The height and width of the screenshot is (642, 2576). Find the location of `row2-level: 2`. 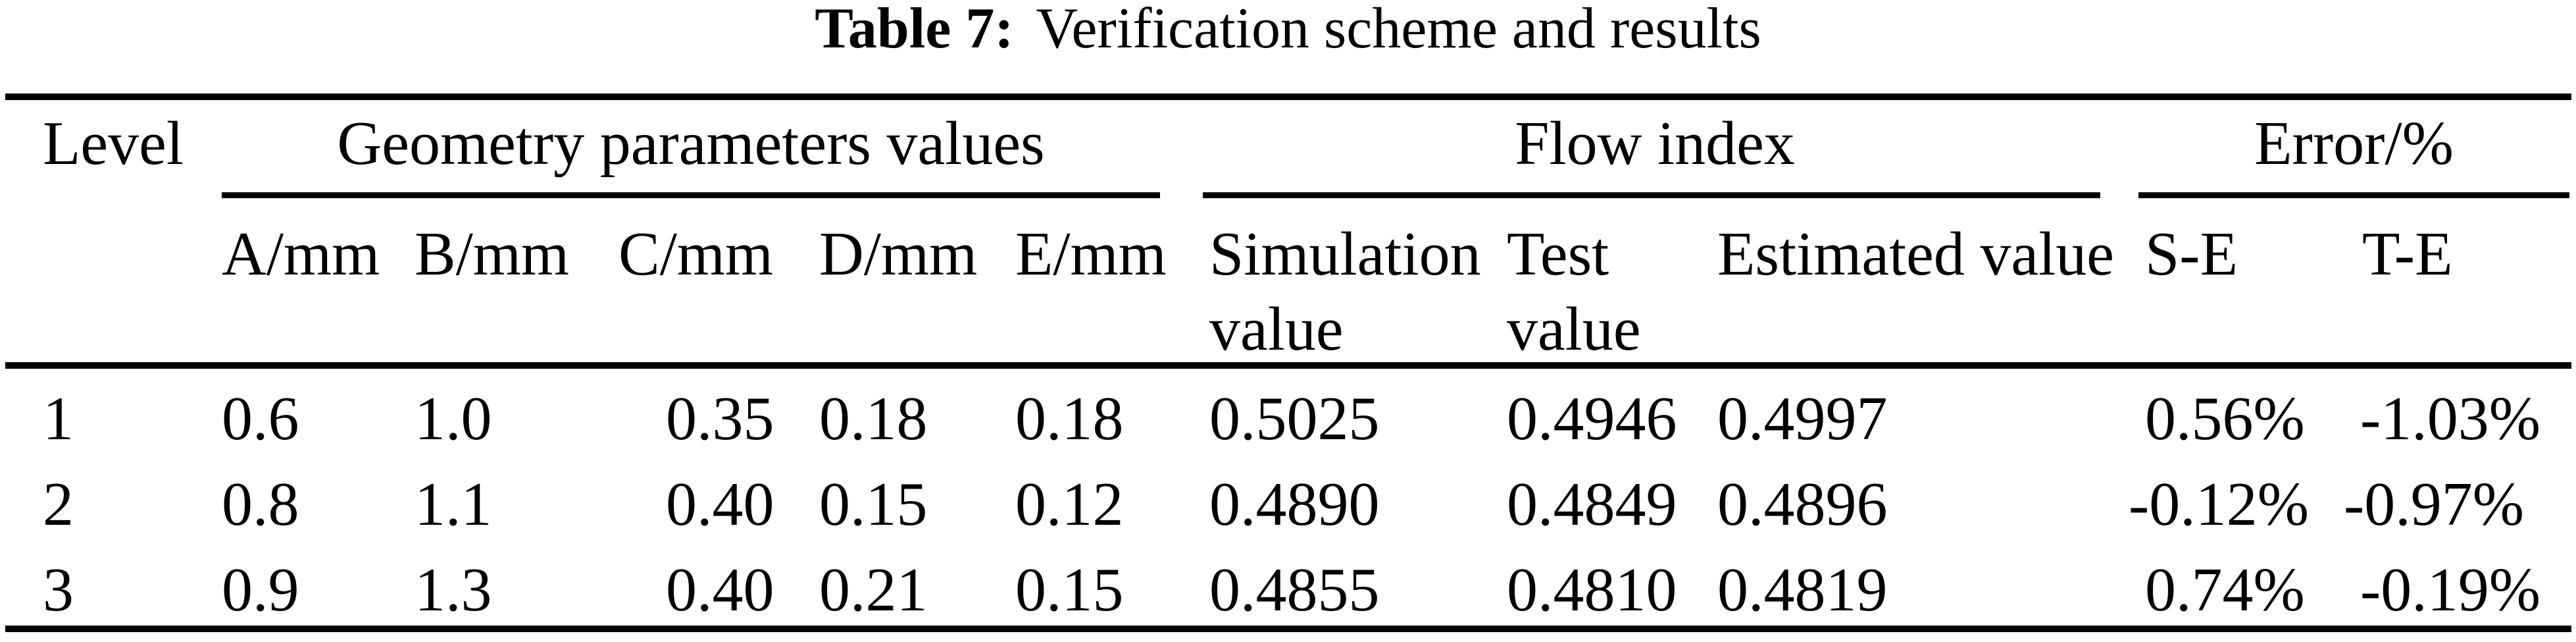

row2-level: 2 is located at coordinates (58, 504).